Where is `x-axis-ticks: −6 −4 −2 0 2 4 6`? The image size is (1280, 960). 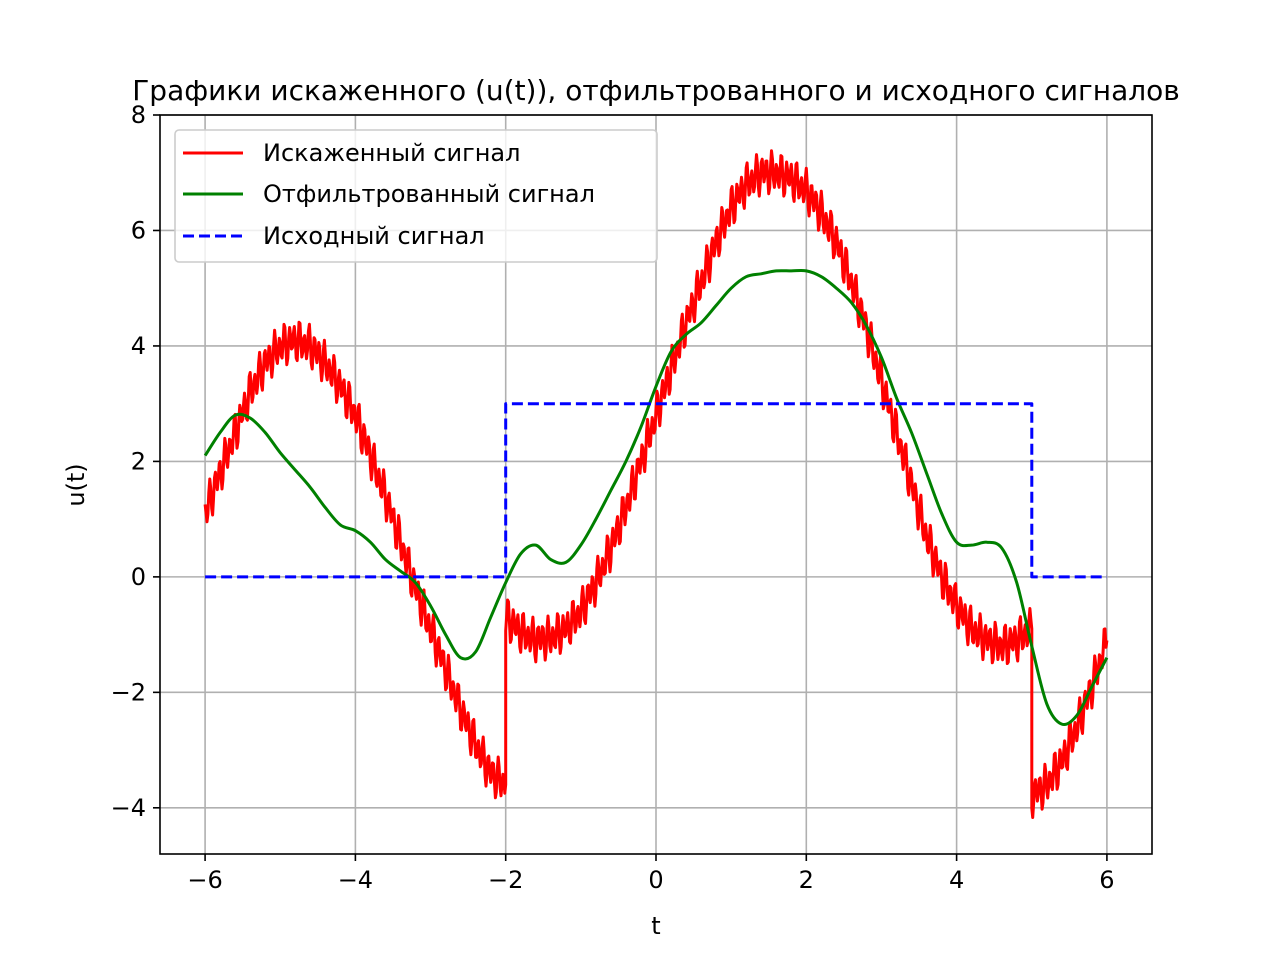
x-axis-ticks: −6 −4 −2 0 2 4 6 is located at coordinates (651, 874).